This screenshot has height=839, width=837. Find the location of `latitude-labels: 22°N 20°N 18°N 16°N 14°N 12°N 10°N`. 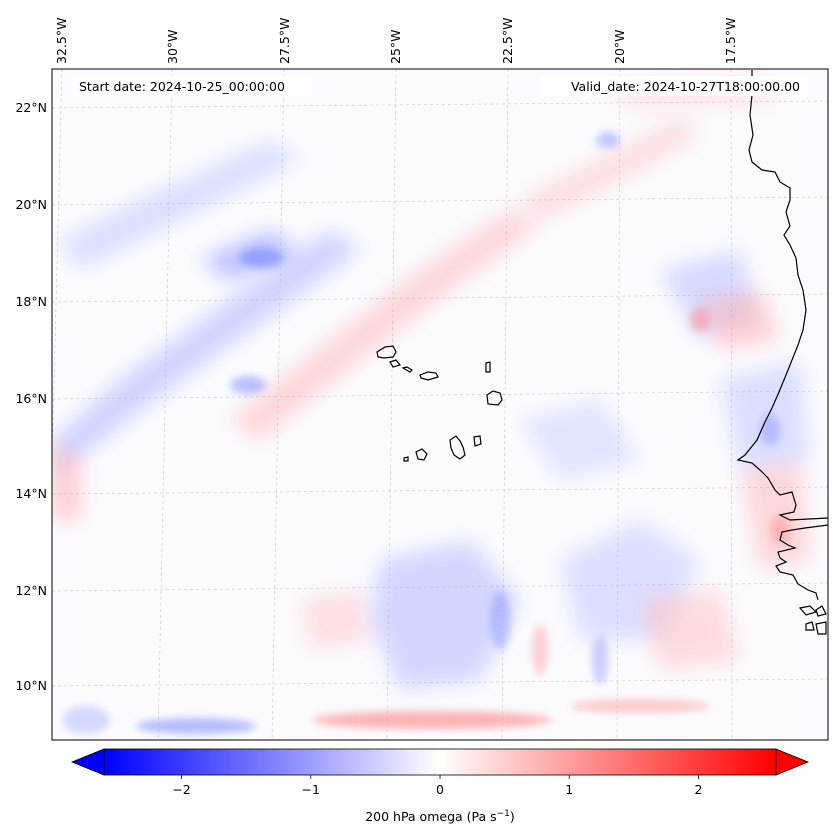

latitude-labels: 22°N 20°N 18°N 16°N 14°N 12°N 10°N is located at coordinates (31, 396).